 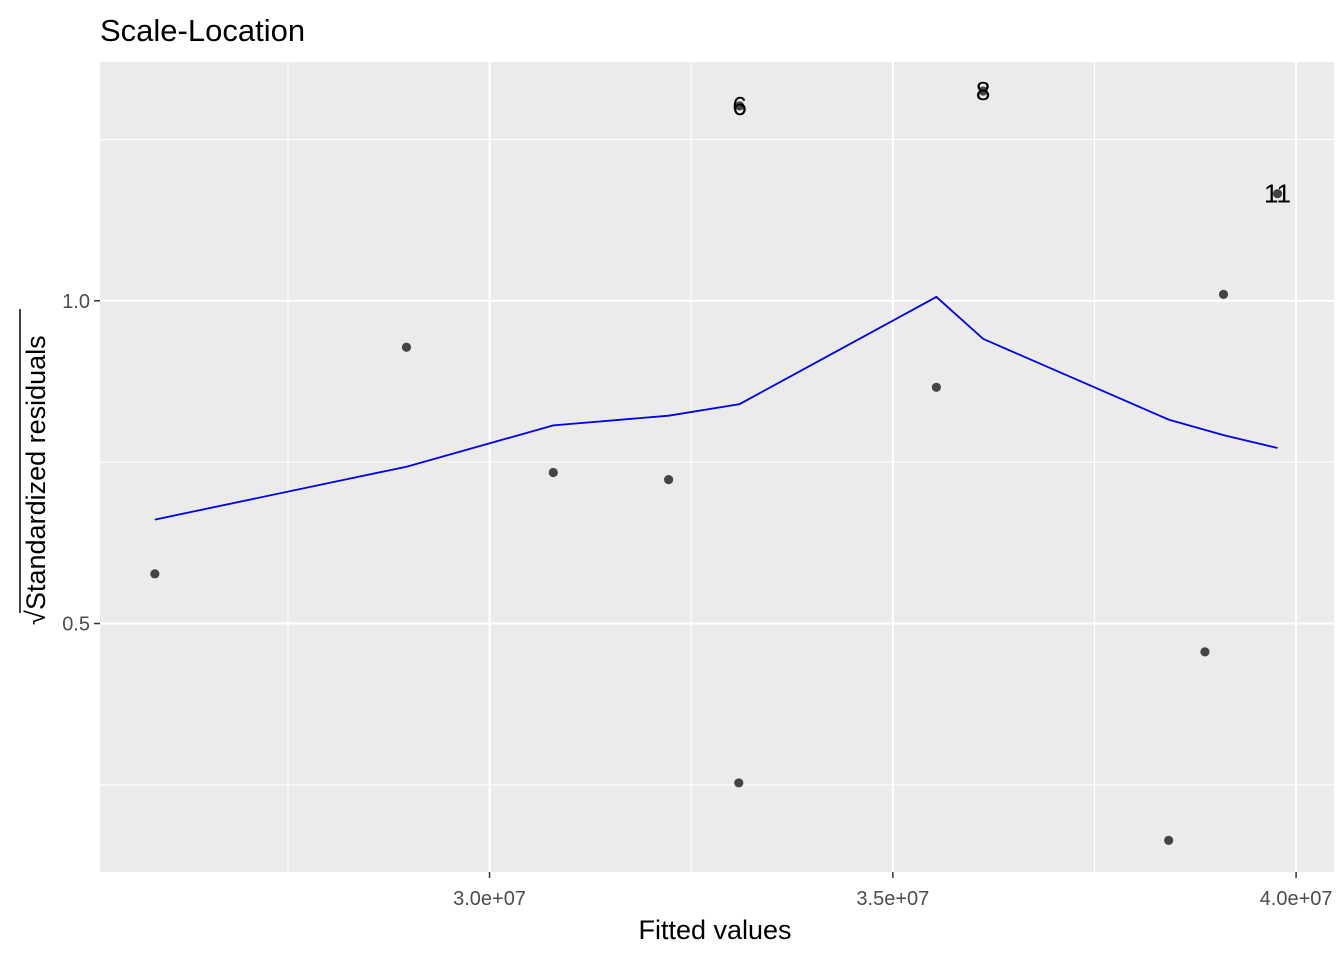 I want to click on x-axis: 3.0e+07 3.5e+07 4.0e+07, so click(x=893, y=891).